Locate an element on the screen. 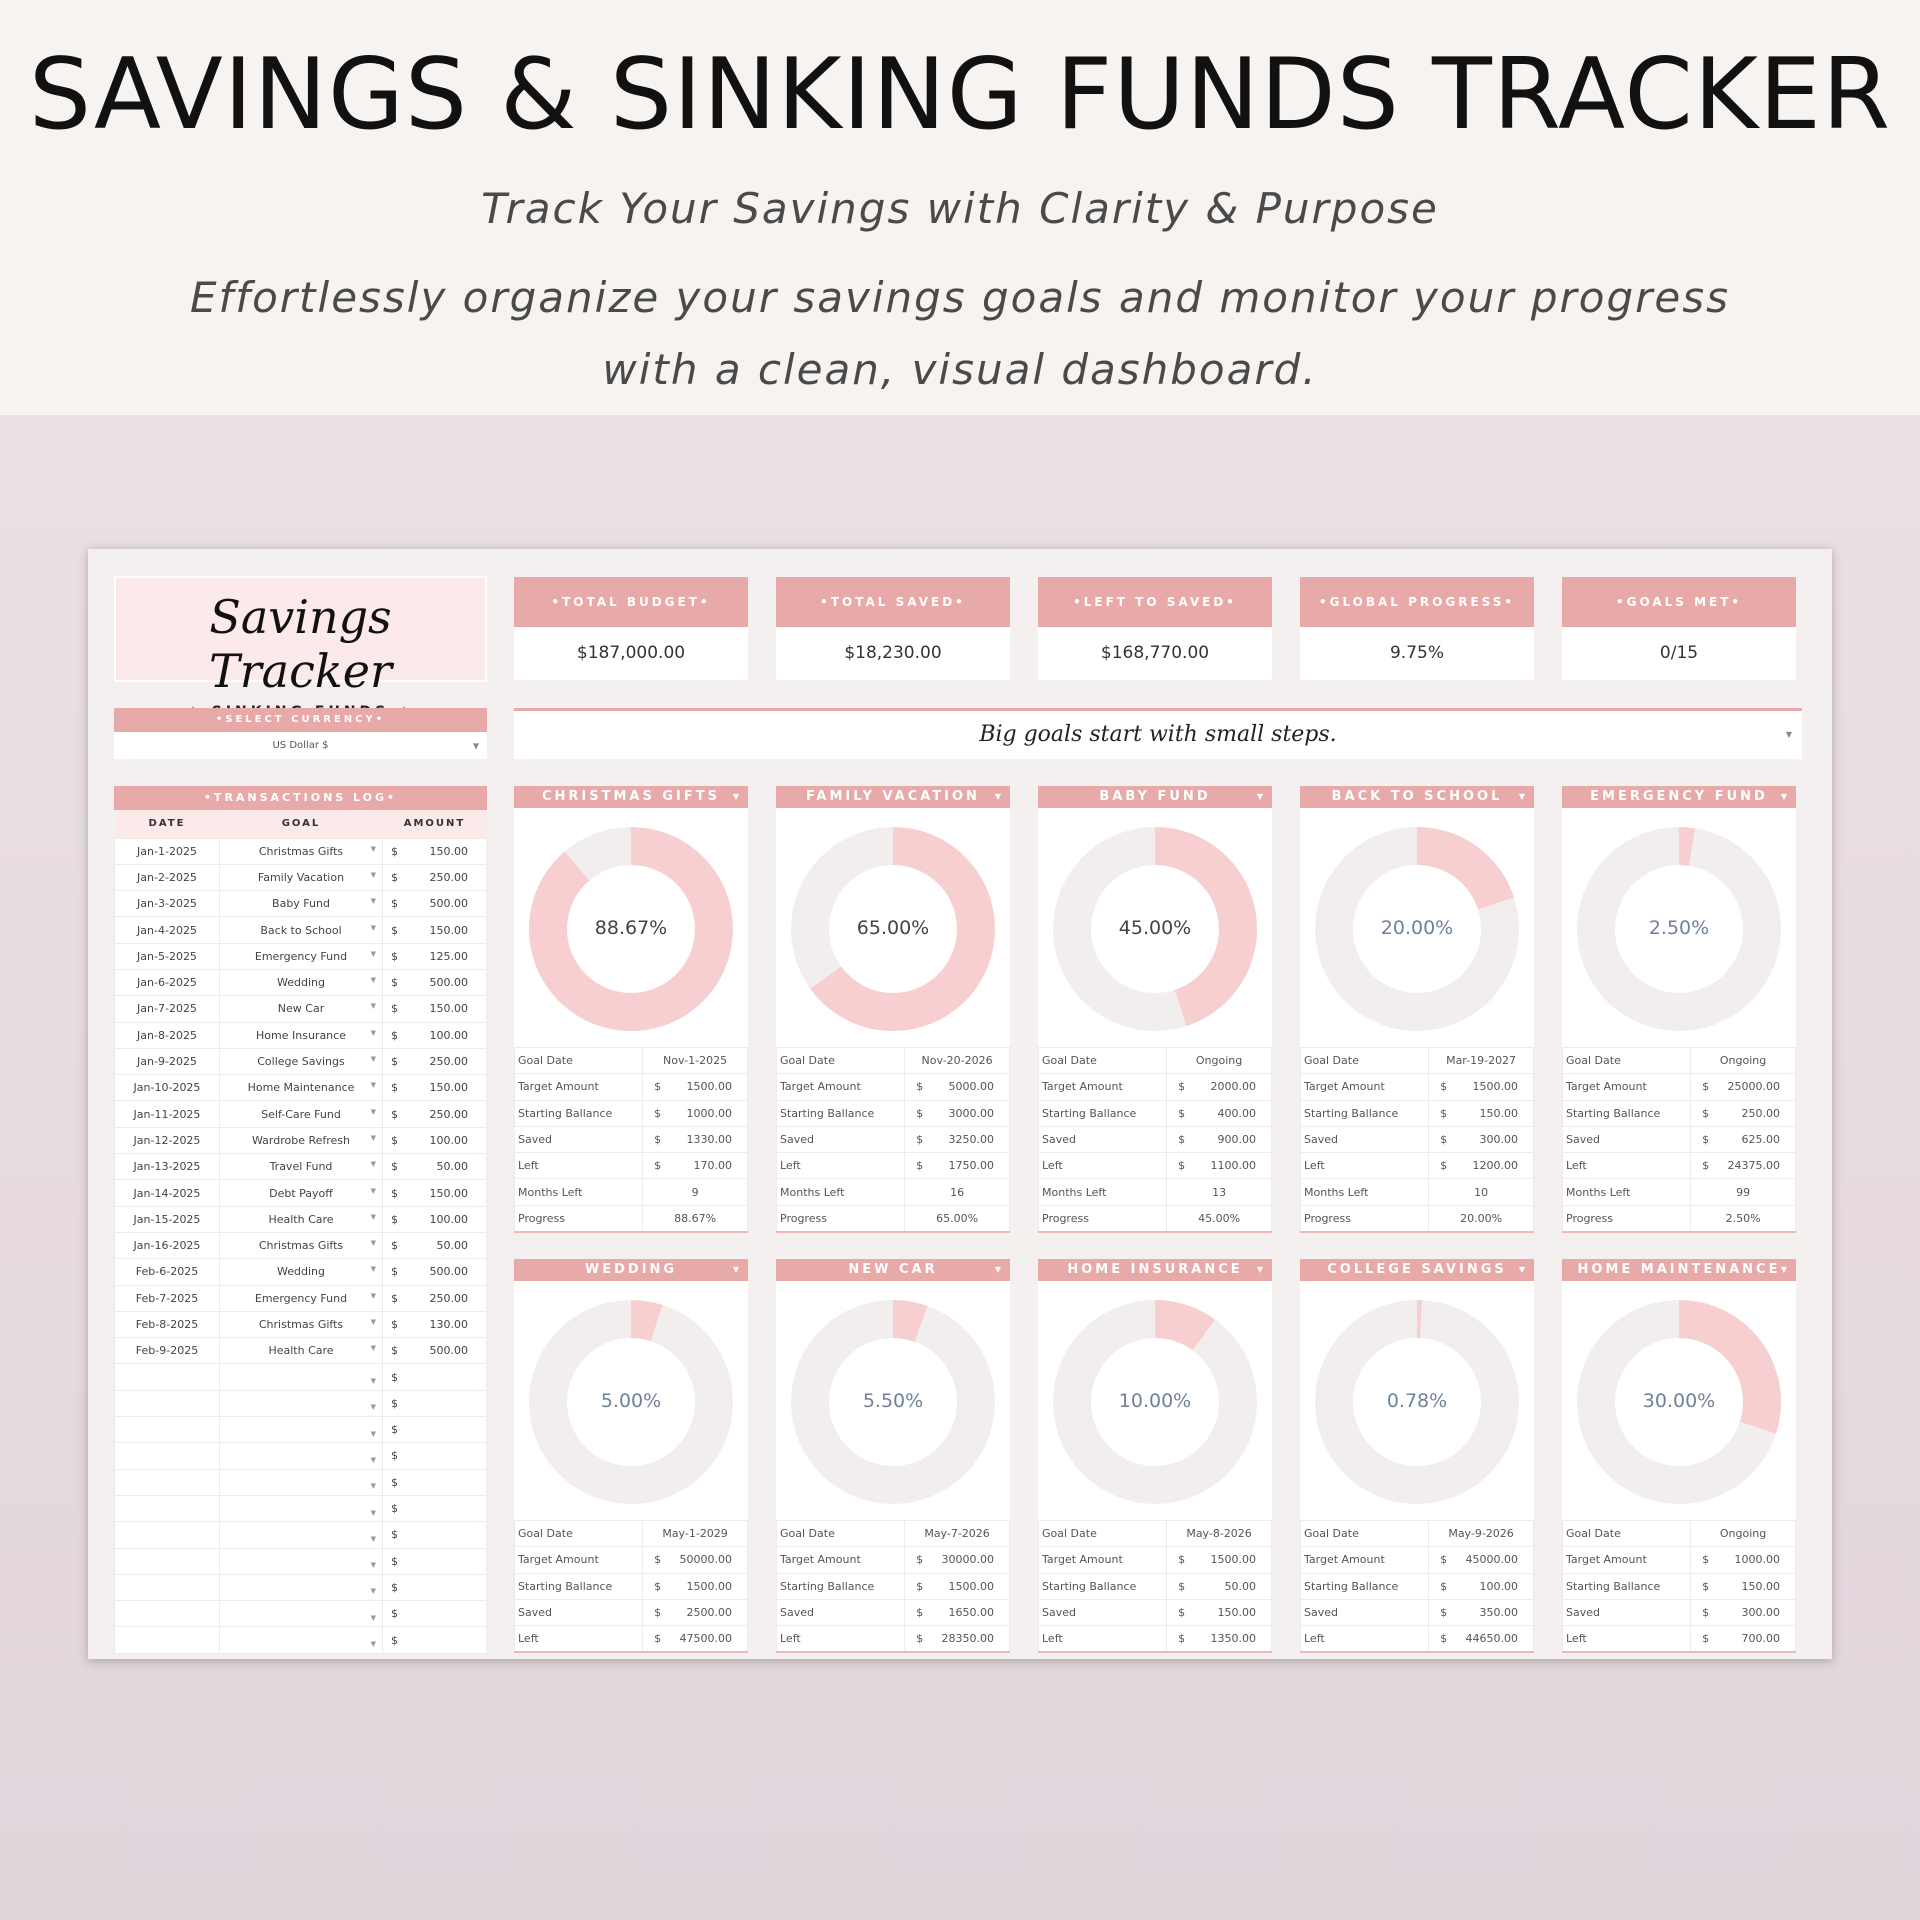  goal-cell: Family Vacation ▼ is located at coordinates (301, 877).